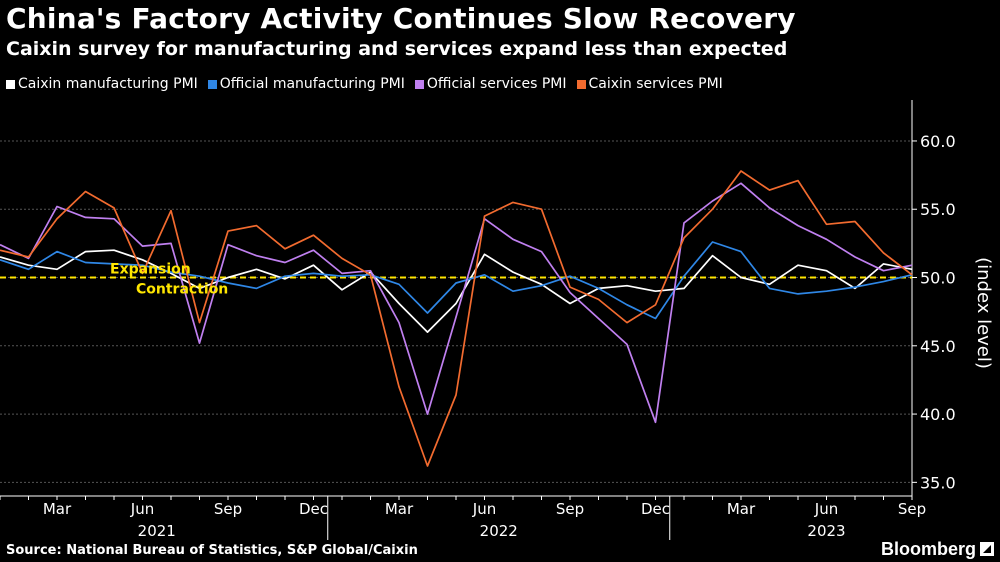 This screenshot has width=1000, height=562. I want to click on legend-item-caixin-manufacturing: Caixin manufacturing PMI, so click(102, 84).